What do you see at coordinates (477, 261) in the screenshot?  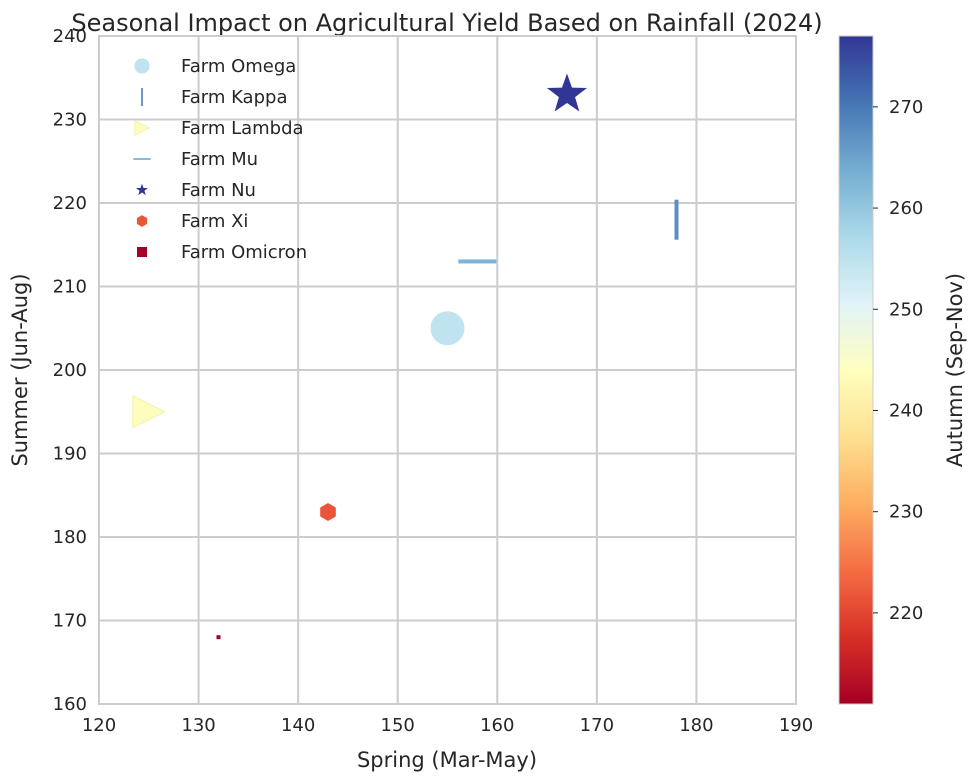 I see `marker-farm-mu` at bounding box center [477, 261].